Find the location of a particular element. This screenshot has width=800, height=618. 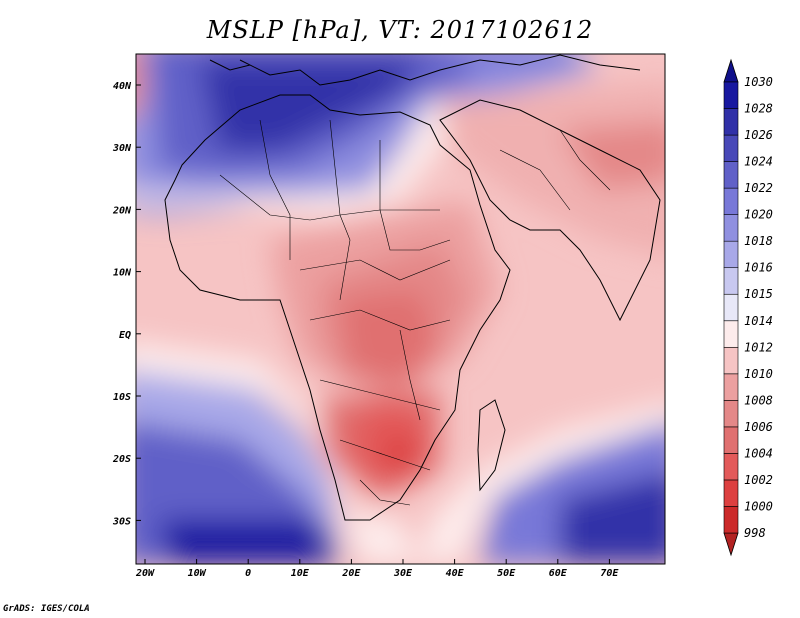

lat-tick-label: EQ is located at coordinates (125, 335).